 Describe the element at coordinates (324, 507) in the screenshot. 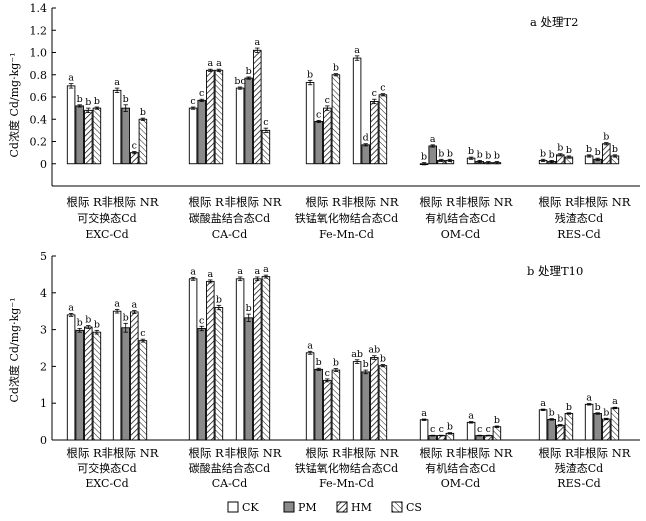

I see `legend: CK PM HM CS` at that location.